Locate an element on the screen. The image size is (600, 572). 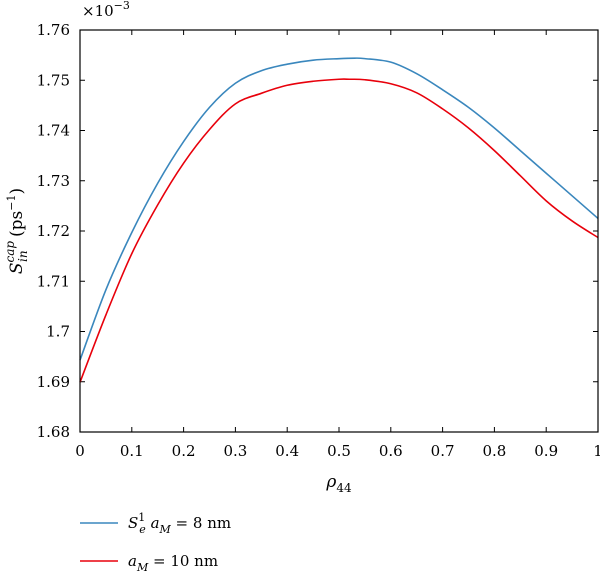
y-tick-label: 1.7 is located at coordinates (58, 332).